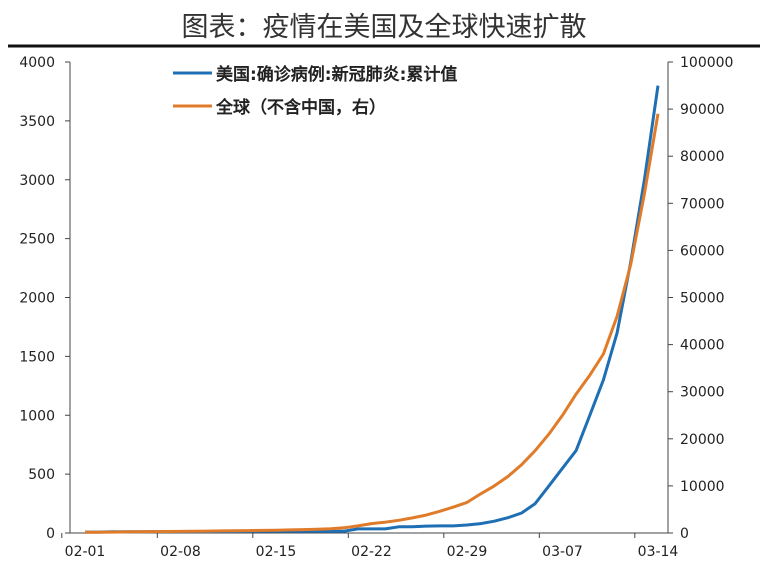 The height and width of the screenshot is (578, 768). I want to click on legend: 美国:确诊病例:新冠肺炎:累计值 全球（不含中国，右）, so click(315, 91).